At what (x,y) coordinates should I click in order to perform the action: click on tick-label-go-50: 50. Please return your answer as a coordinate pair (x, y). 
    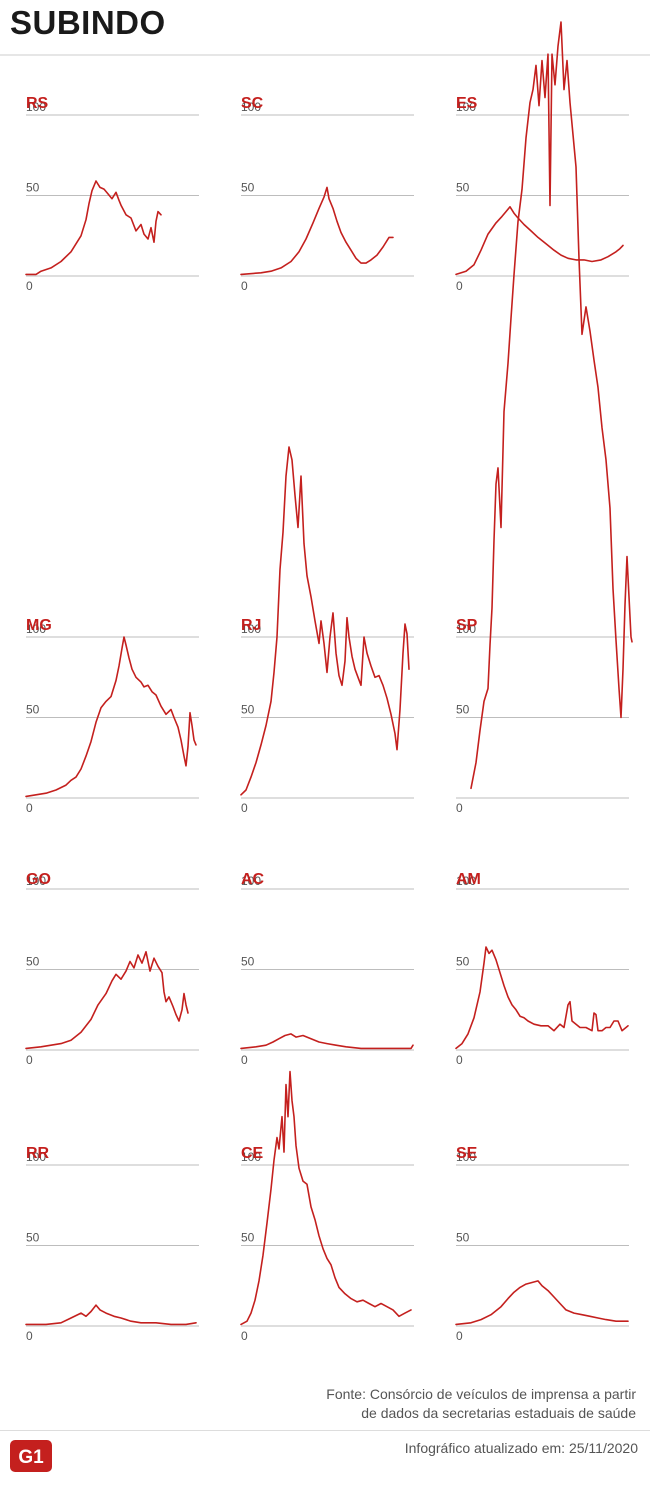
    Looking at the image, I should click on (33, 962).